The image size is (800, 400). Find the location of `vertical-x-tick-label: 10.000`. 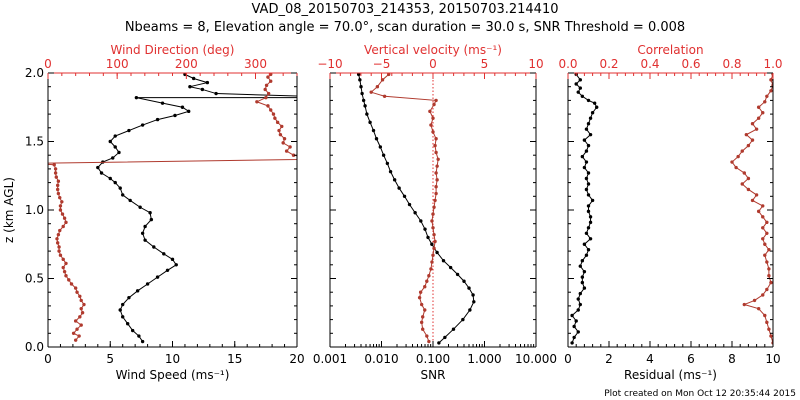

vertical-x-tick-label: 10.000 is located at coordinates (536, 359).